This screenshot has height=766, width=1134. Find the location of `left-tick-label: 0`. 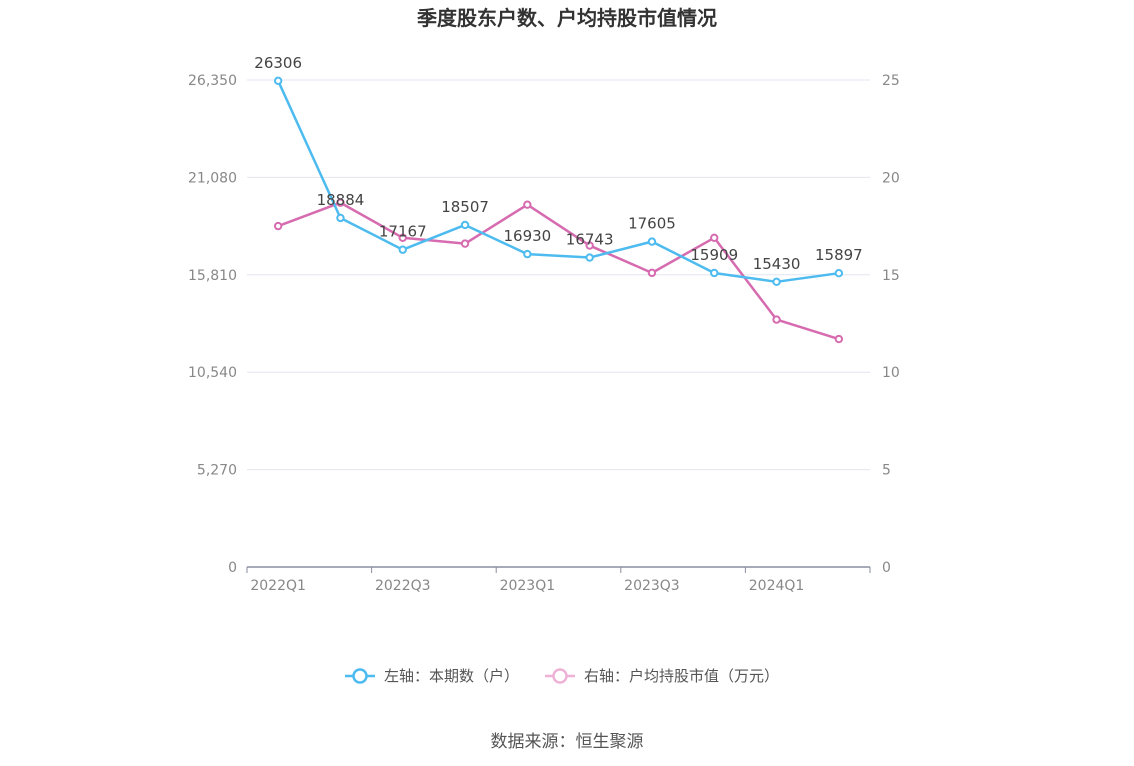

left-tick-label: 0 is located at coordinates (232, 568).